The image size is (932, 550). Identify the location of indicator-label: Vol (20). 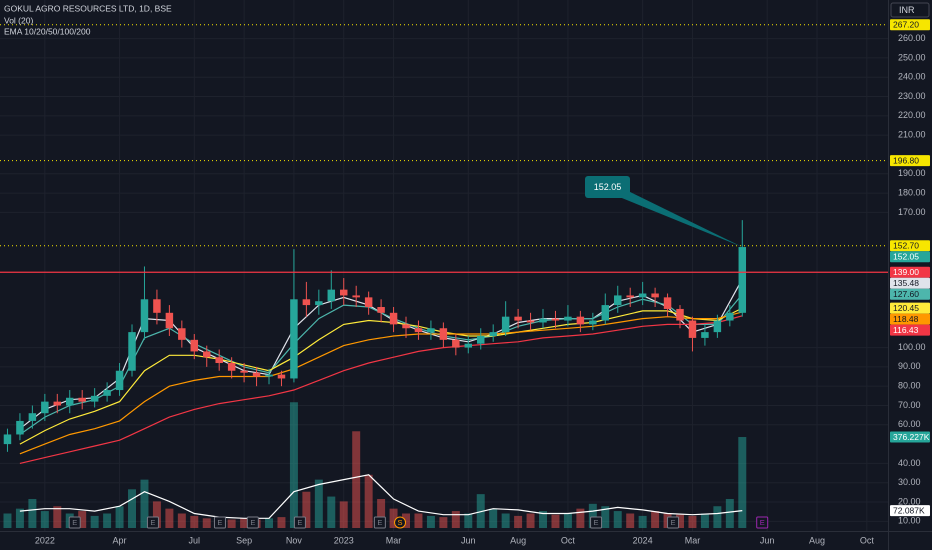
(18, 20).